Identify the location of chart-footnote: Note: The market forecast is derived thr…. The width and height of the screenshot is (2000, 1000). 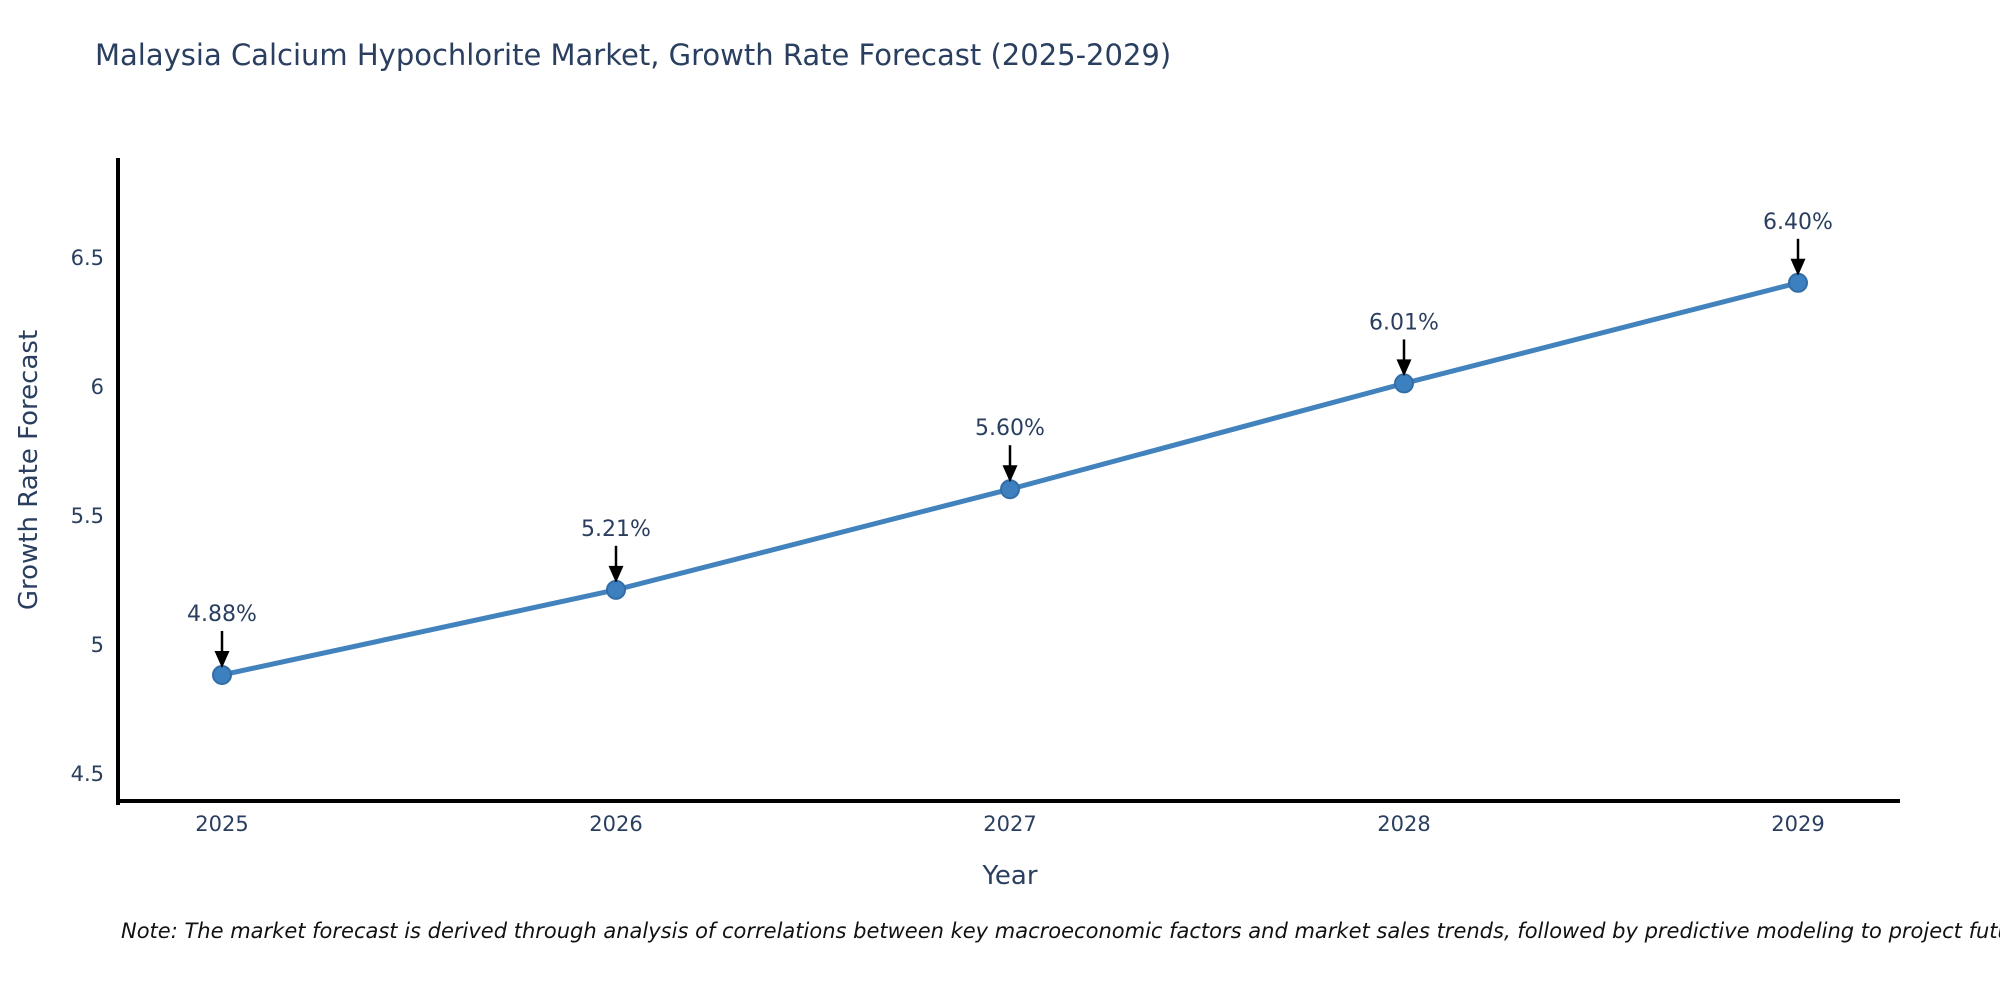
(1060, 931).